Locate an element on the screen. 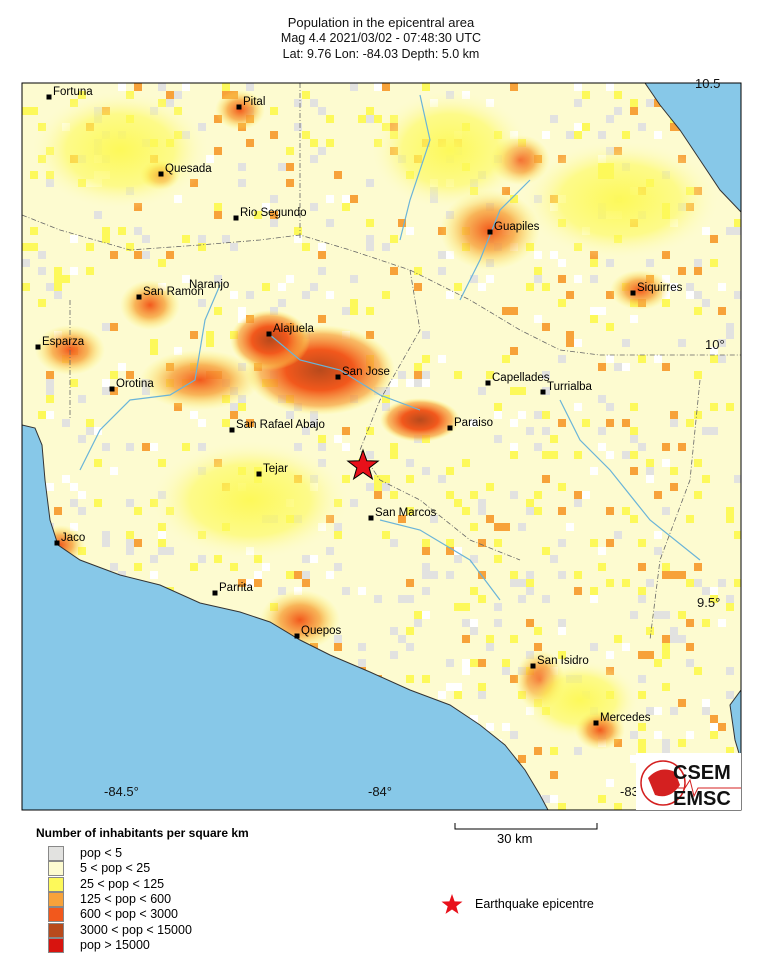 Image resolution: width=762 pixels, height=969 pixels. location-info: Lat: 9.76 Lon: -84.03 Depth: 5.0 km is located at coordinates (381, 54).